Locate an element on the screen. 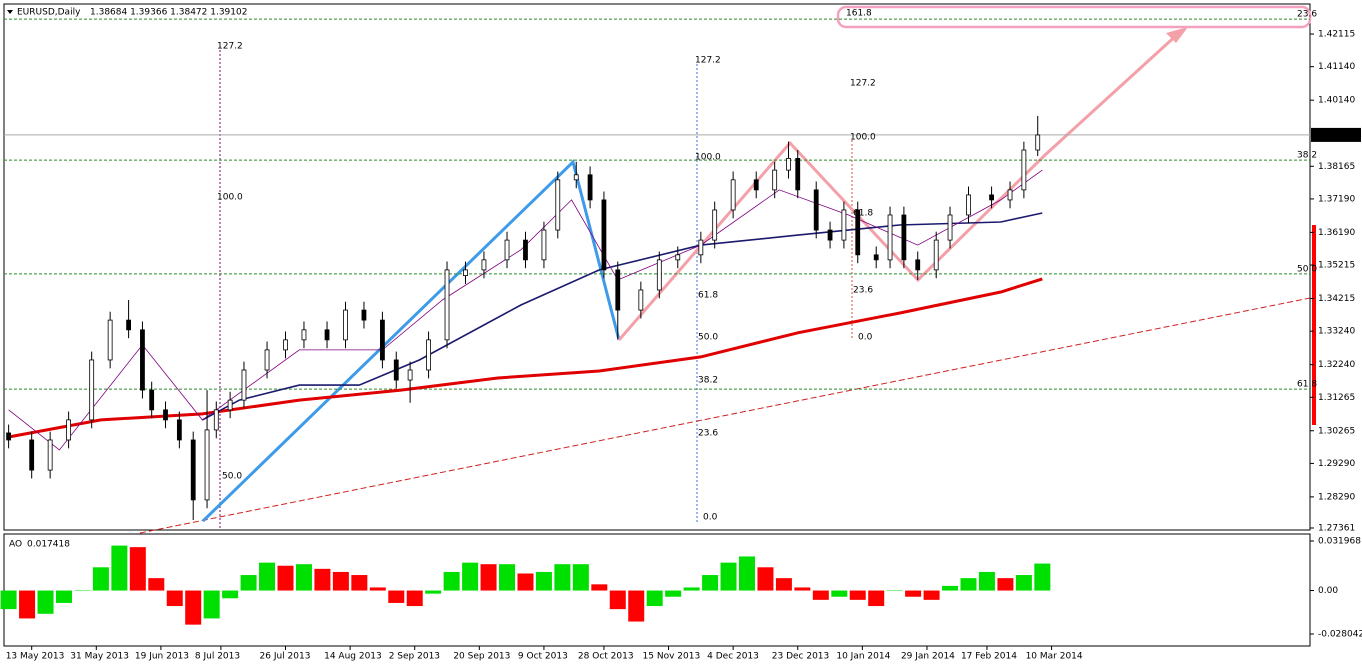  y-tick-label: 1.29290 is located at coordinates (1336, 464).